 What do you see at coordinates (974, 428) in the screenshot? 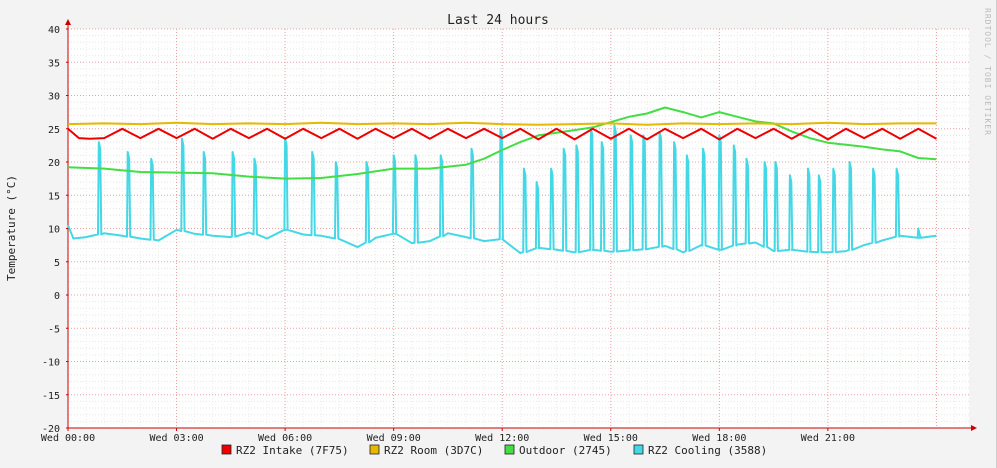
I see `x-axis-arrow` at bounding box center [974, 428].